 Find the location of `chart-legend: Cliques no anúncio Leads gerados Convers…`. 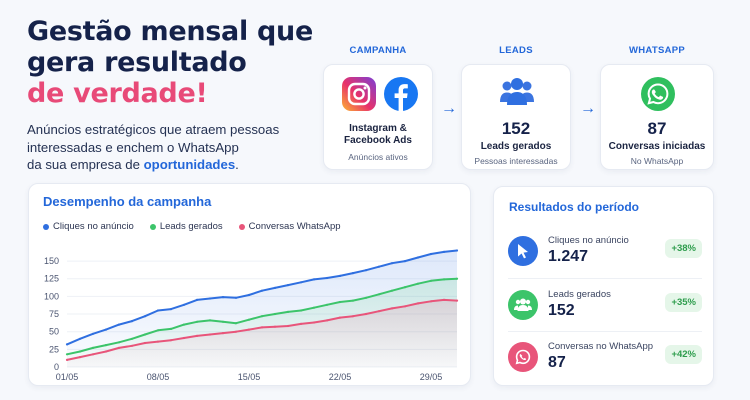

chart-legend: Cliques no anúncio Leads gerados Convers… is located at coordinates (192, 226).